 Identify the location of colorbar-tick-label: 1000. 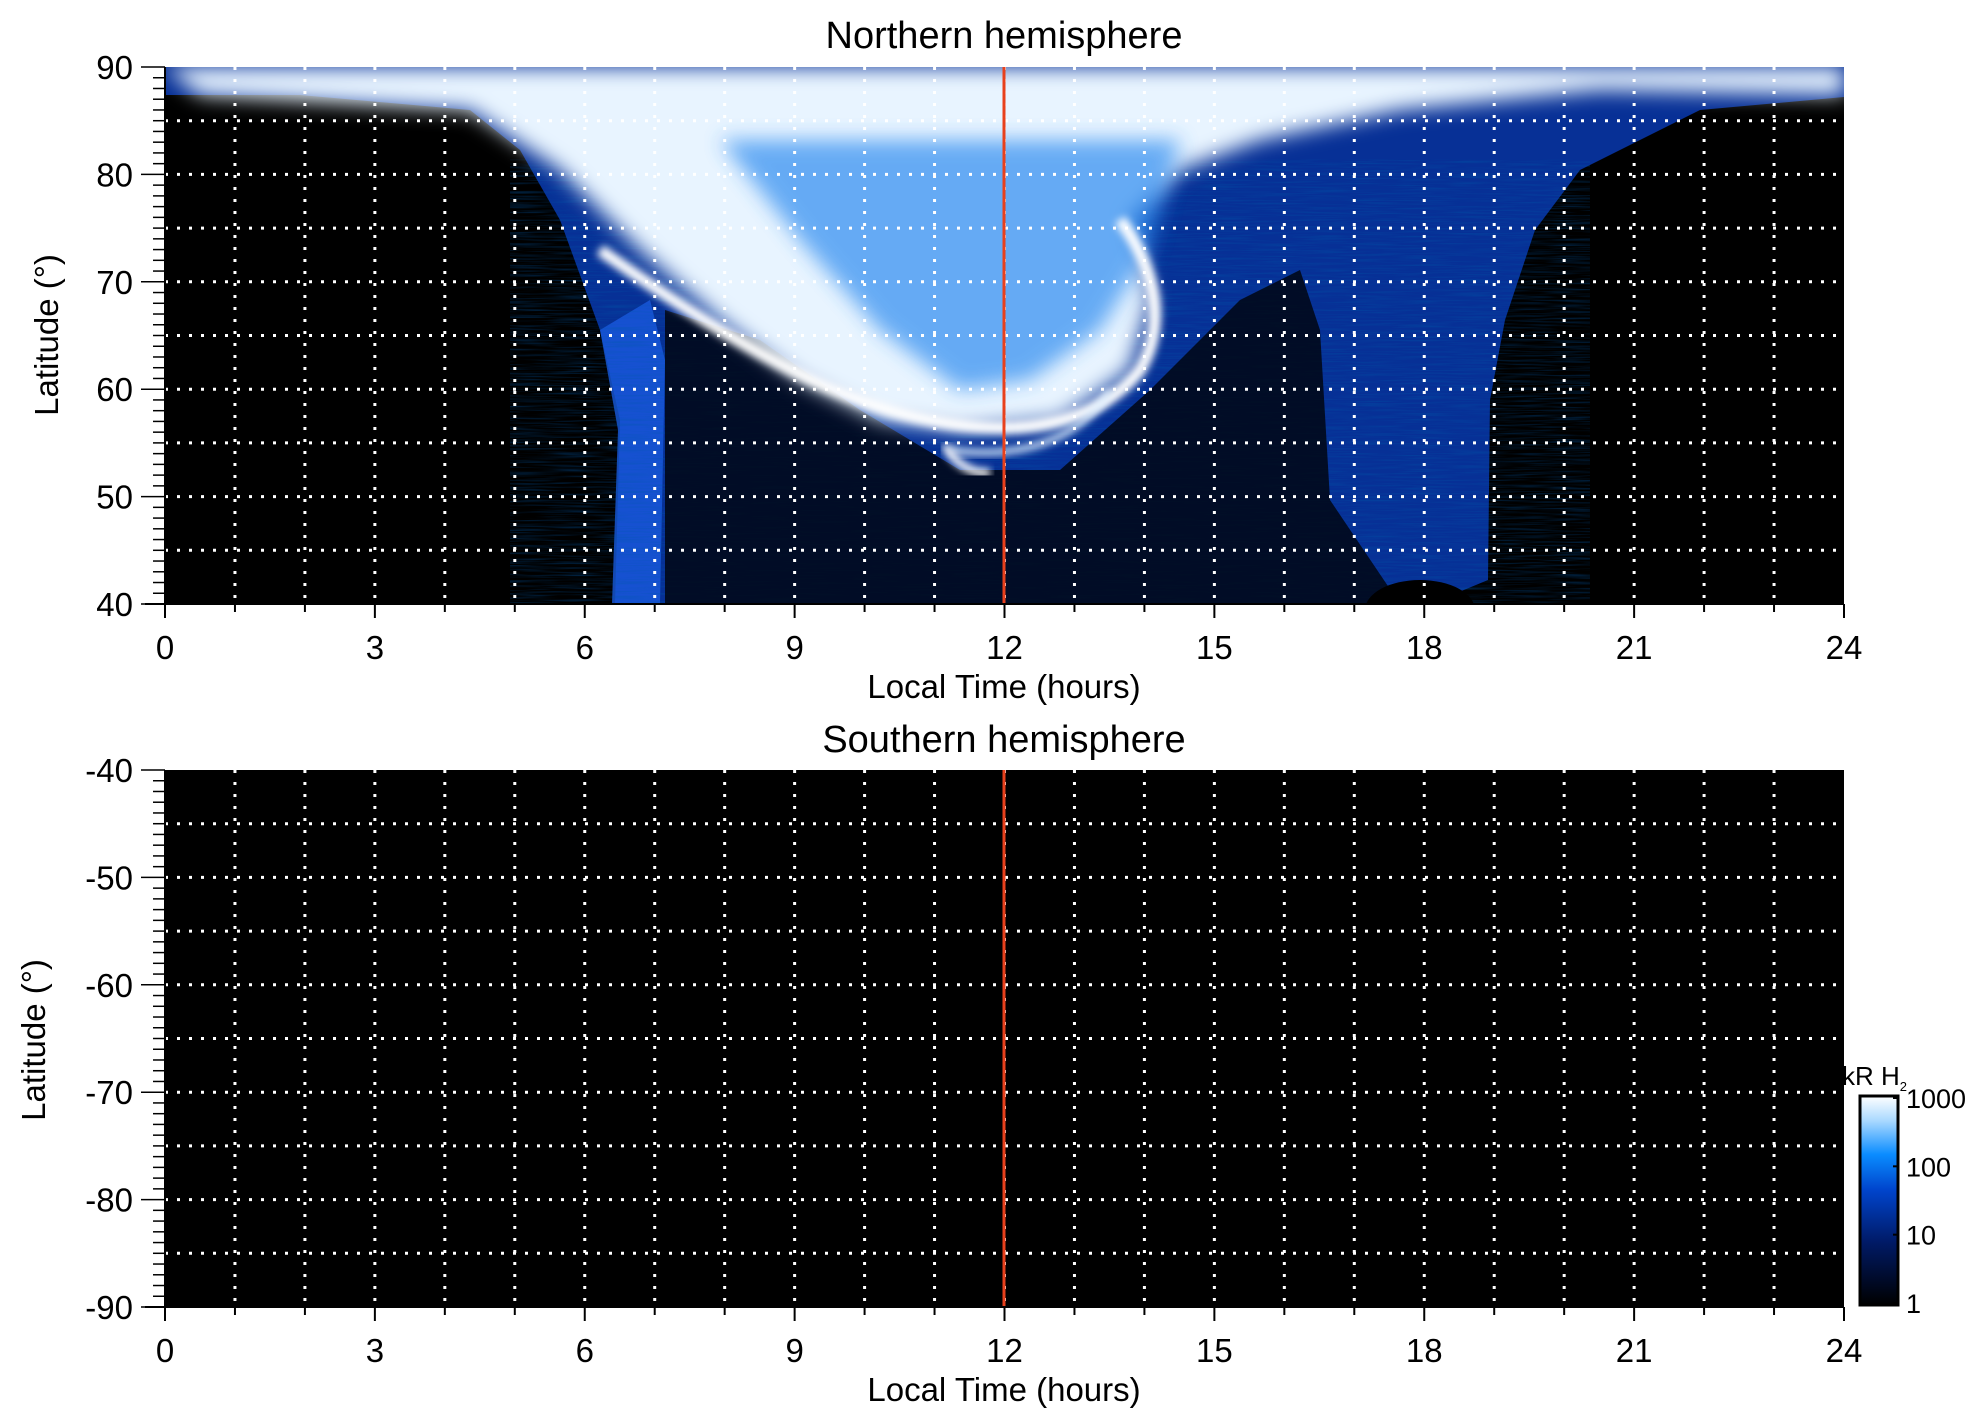
(1936, 1099).